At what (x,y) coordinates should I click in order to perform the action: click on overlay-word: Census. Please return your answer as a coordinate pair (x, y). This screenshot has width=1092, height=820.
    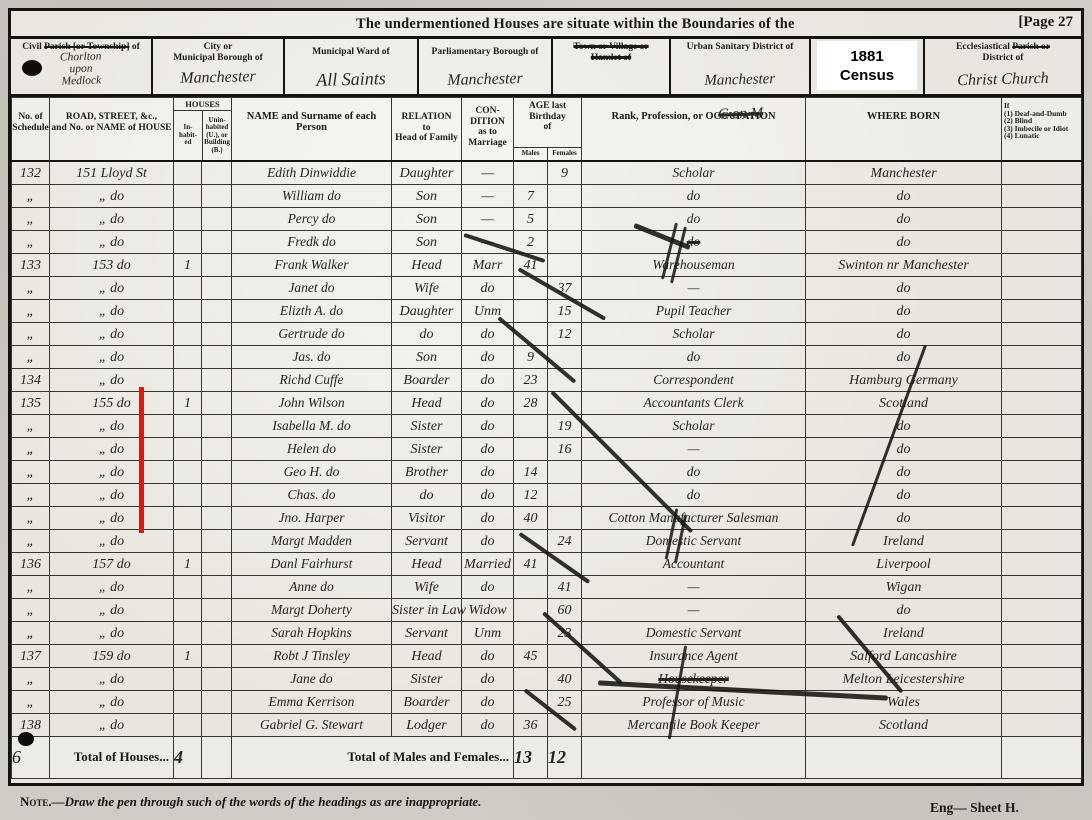
    Looking at the image, I should click on (867, 75).